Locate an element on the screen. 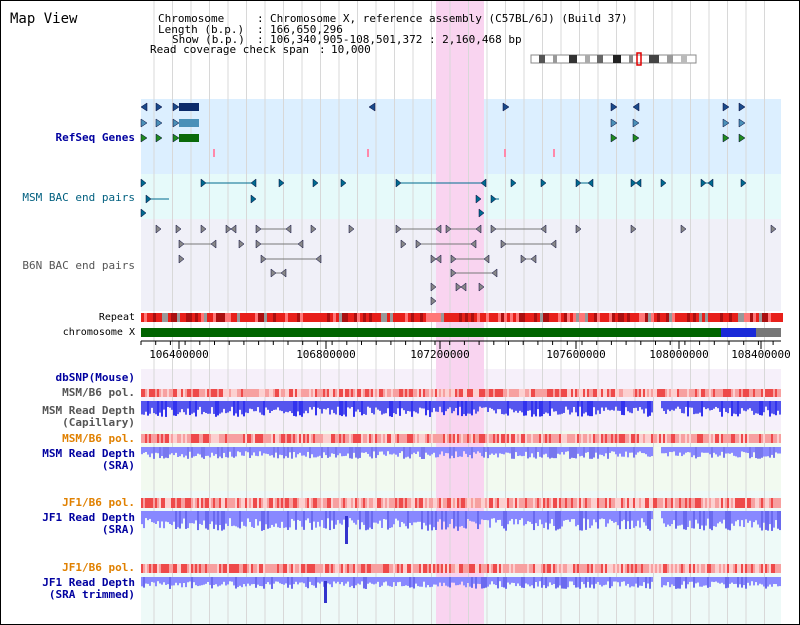 Image resolution: width=800 pixels, height=625 pixels. track-label-refseq: RefSeq Genes is located at coordinates (95, 137).